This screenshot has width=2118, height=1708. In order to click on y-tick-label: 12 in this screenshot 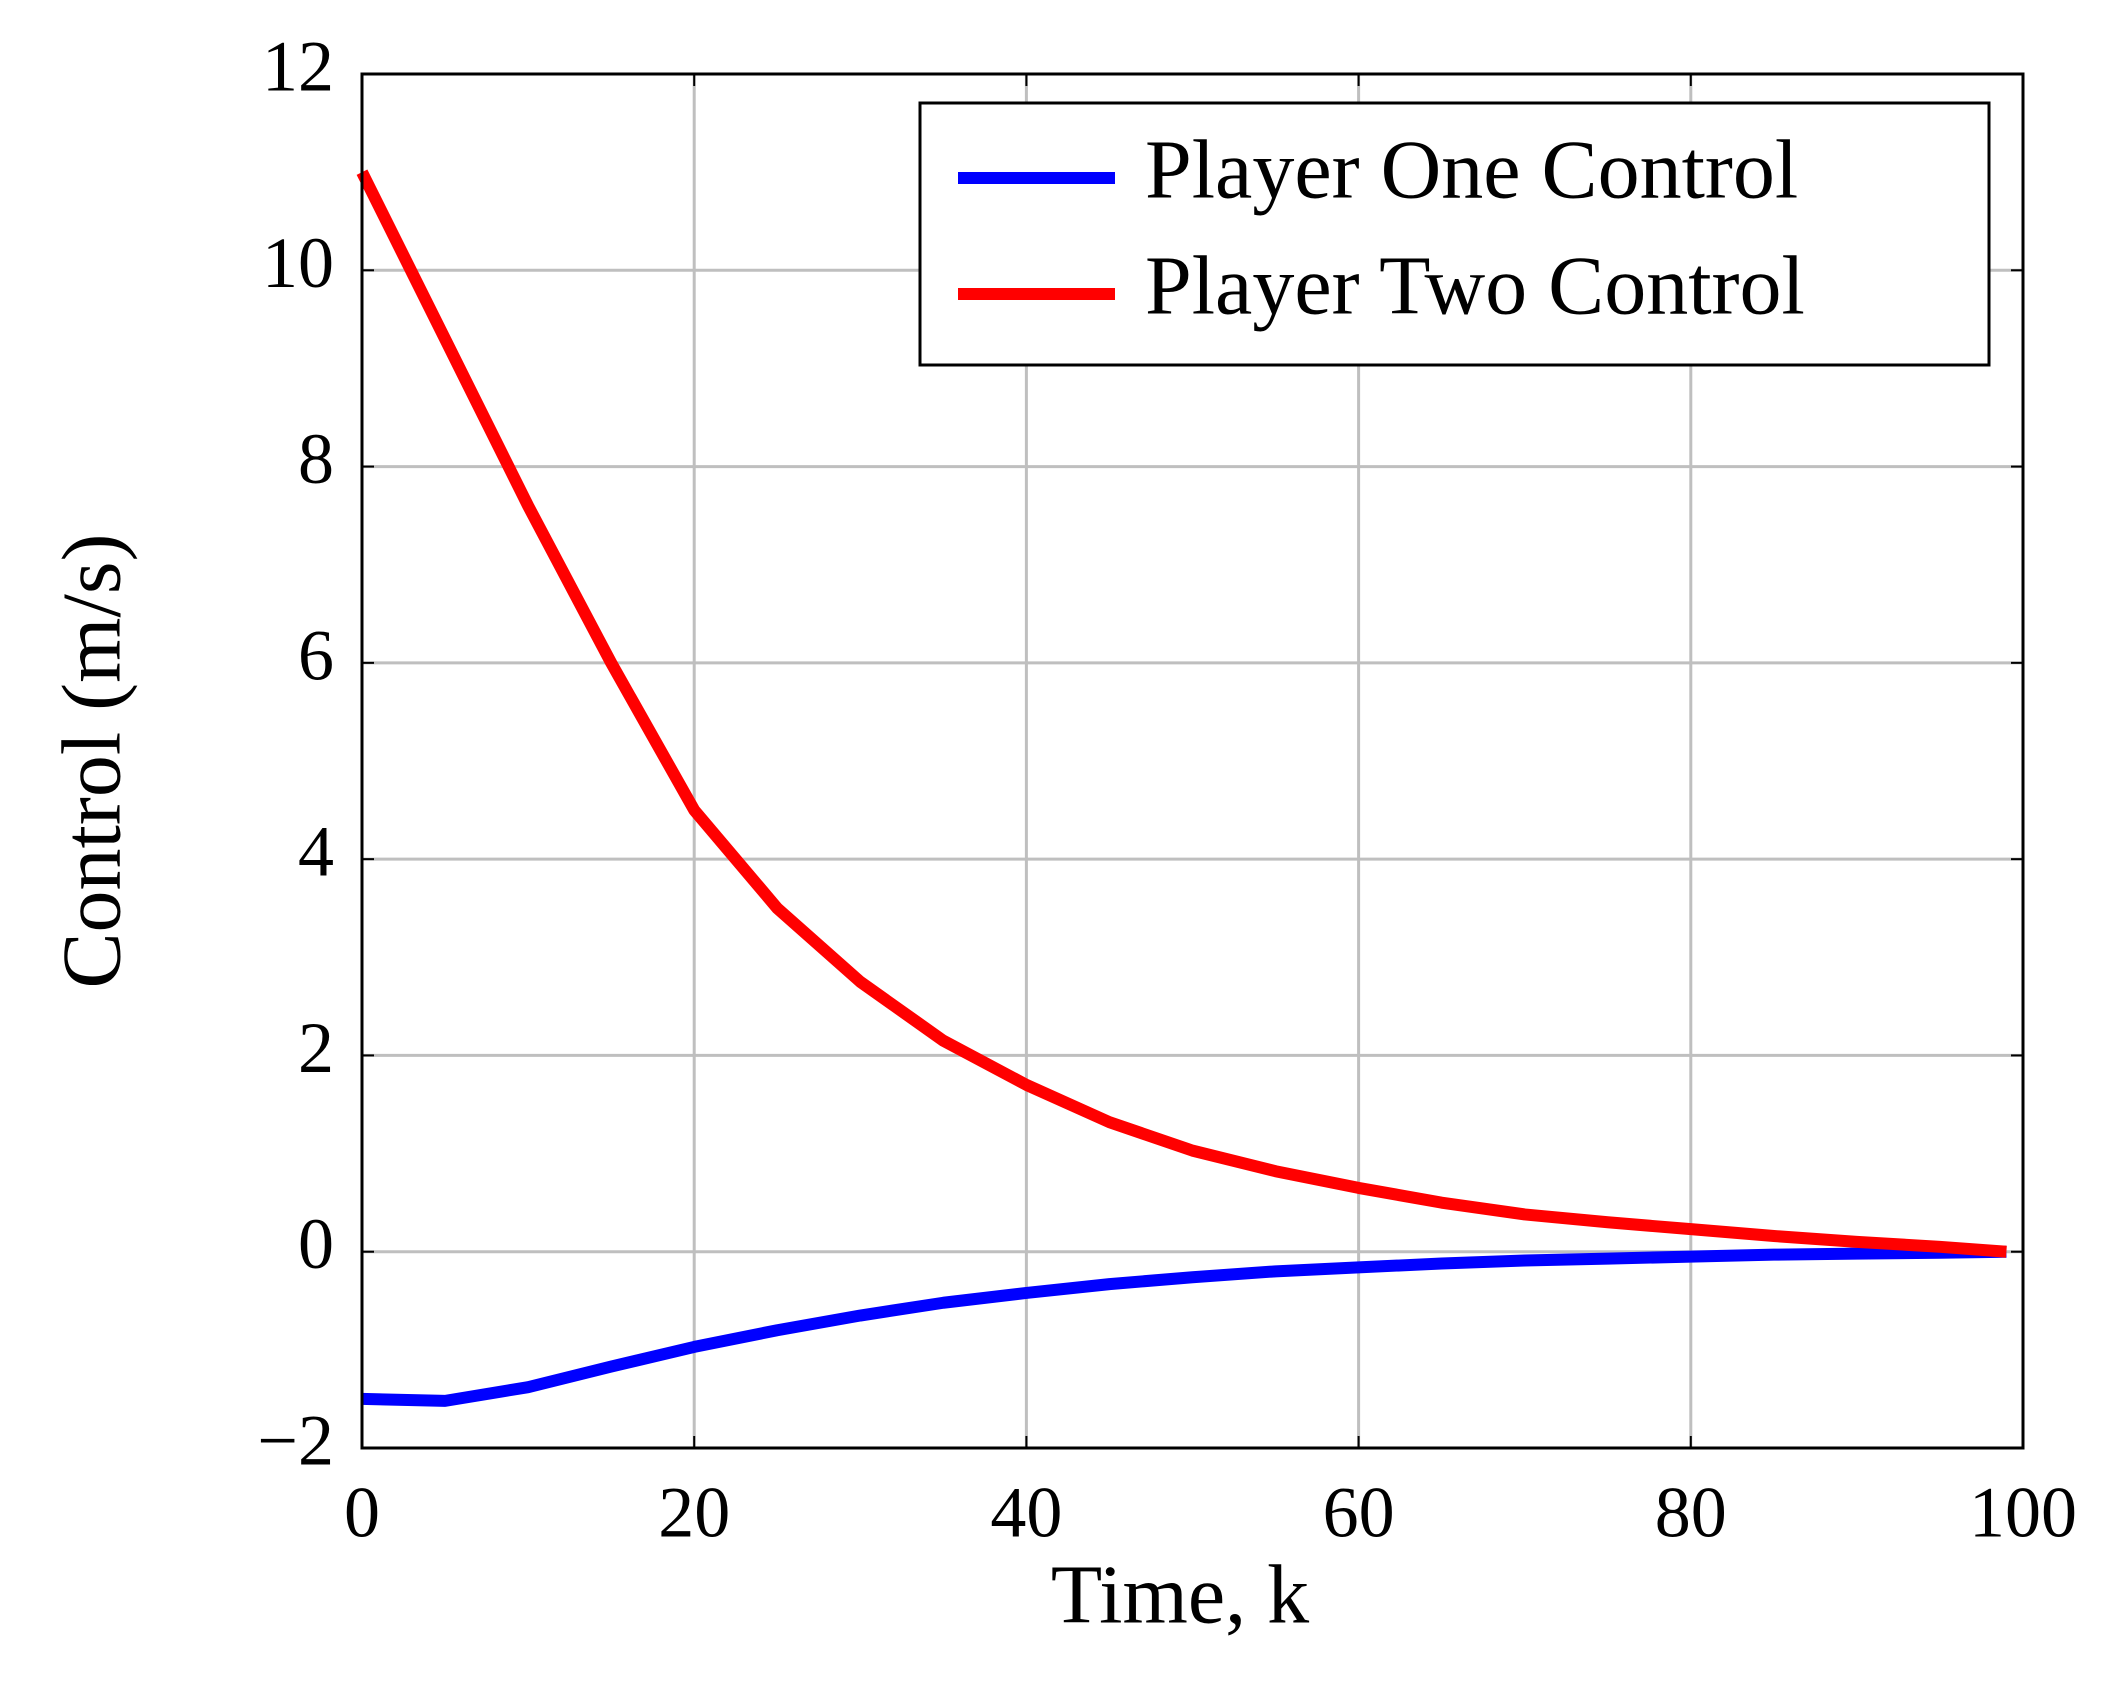, I will do `click(298, 67)`.